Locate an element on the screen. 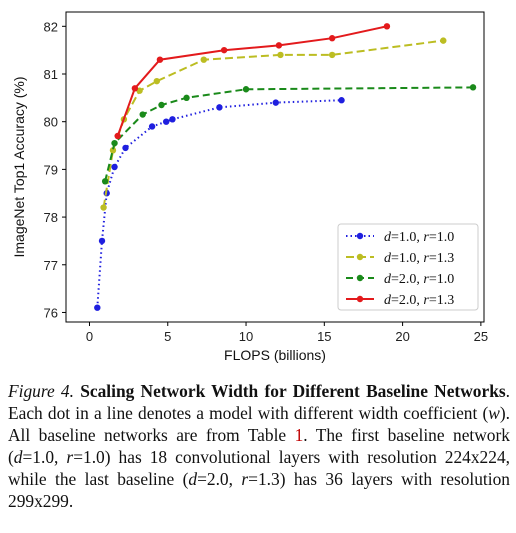 This screenshot has width=516, height=533. caption-b2-r: r is located at coordinates (245, 479).